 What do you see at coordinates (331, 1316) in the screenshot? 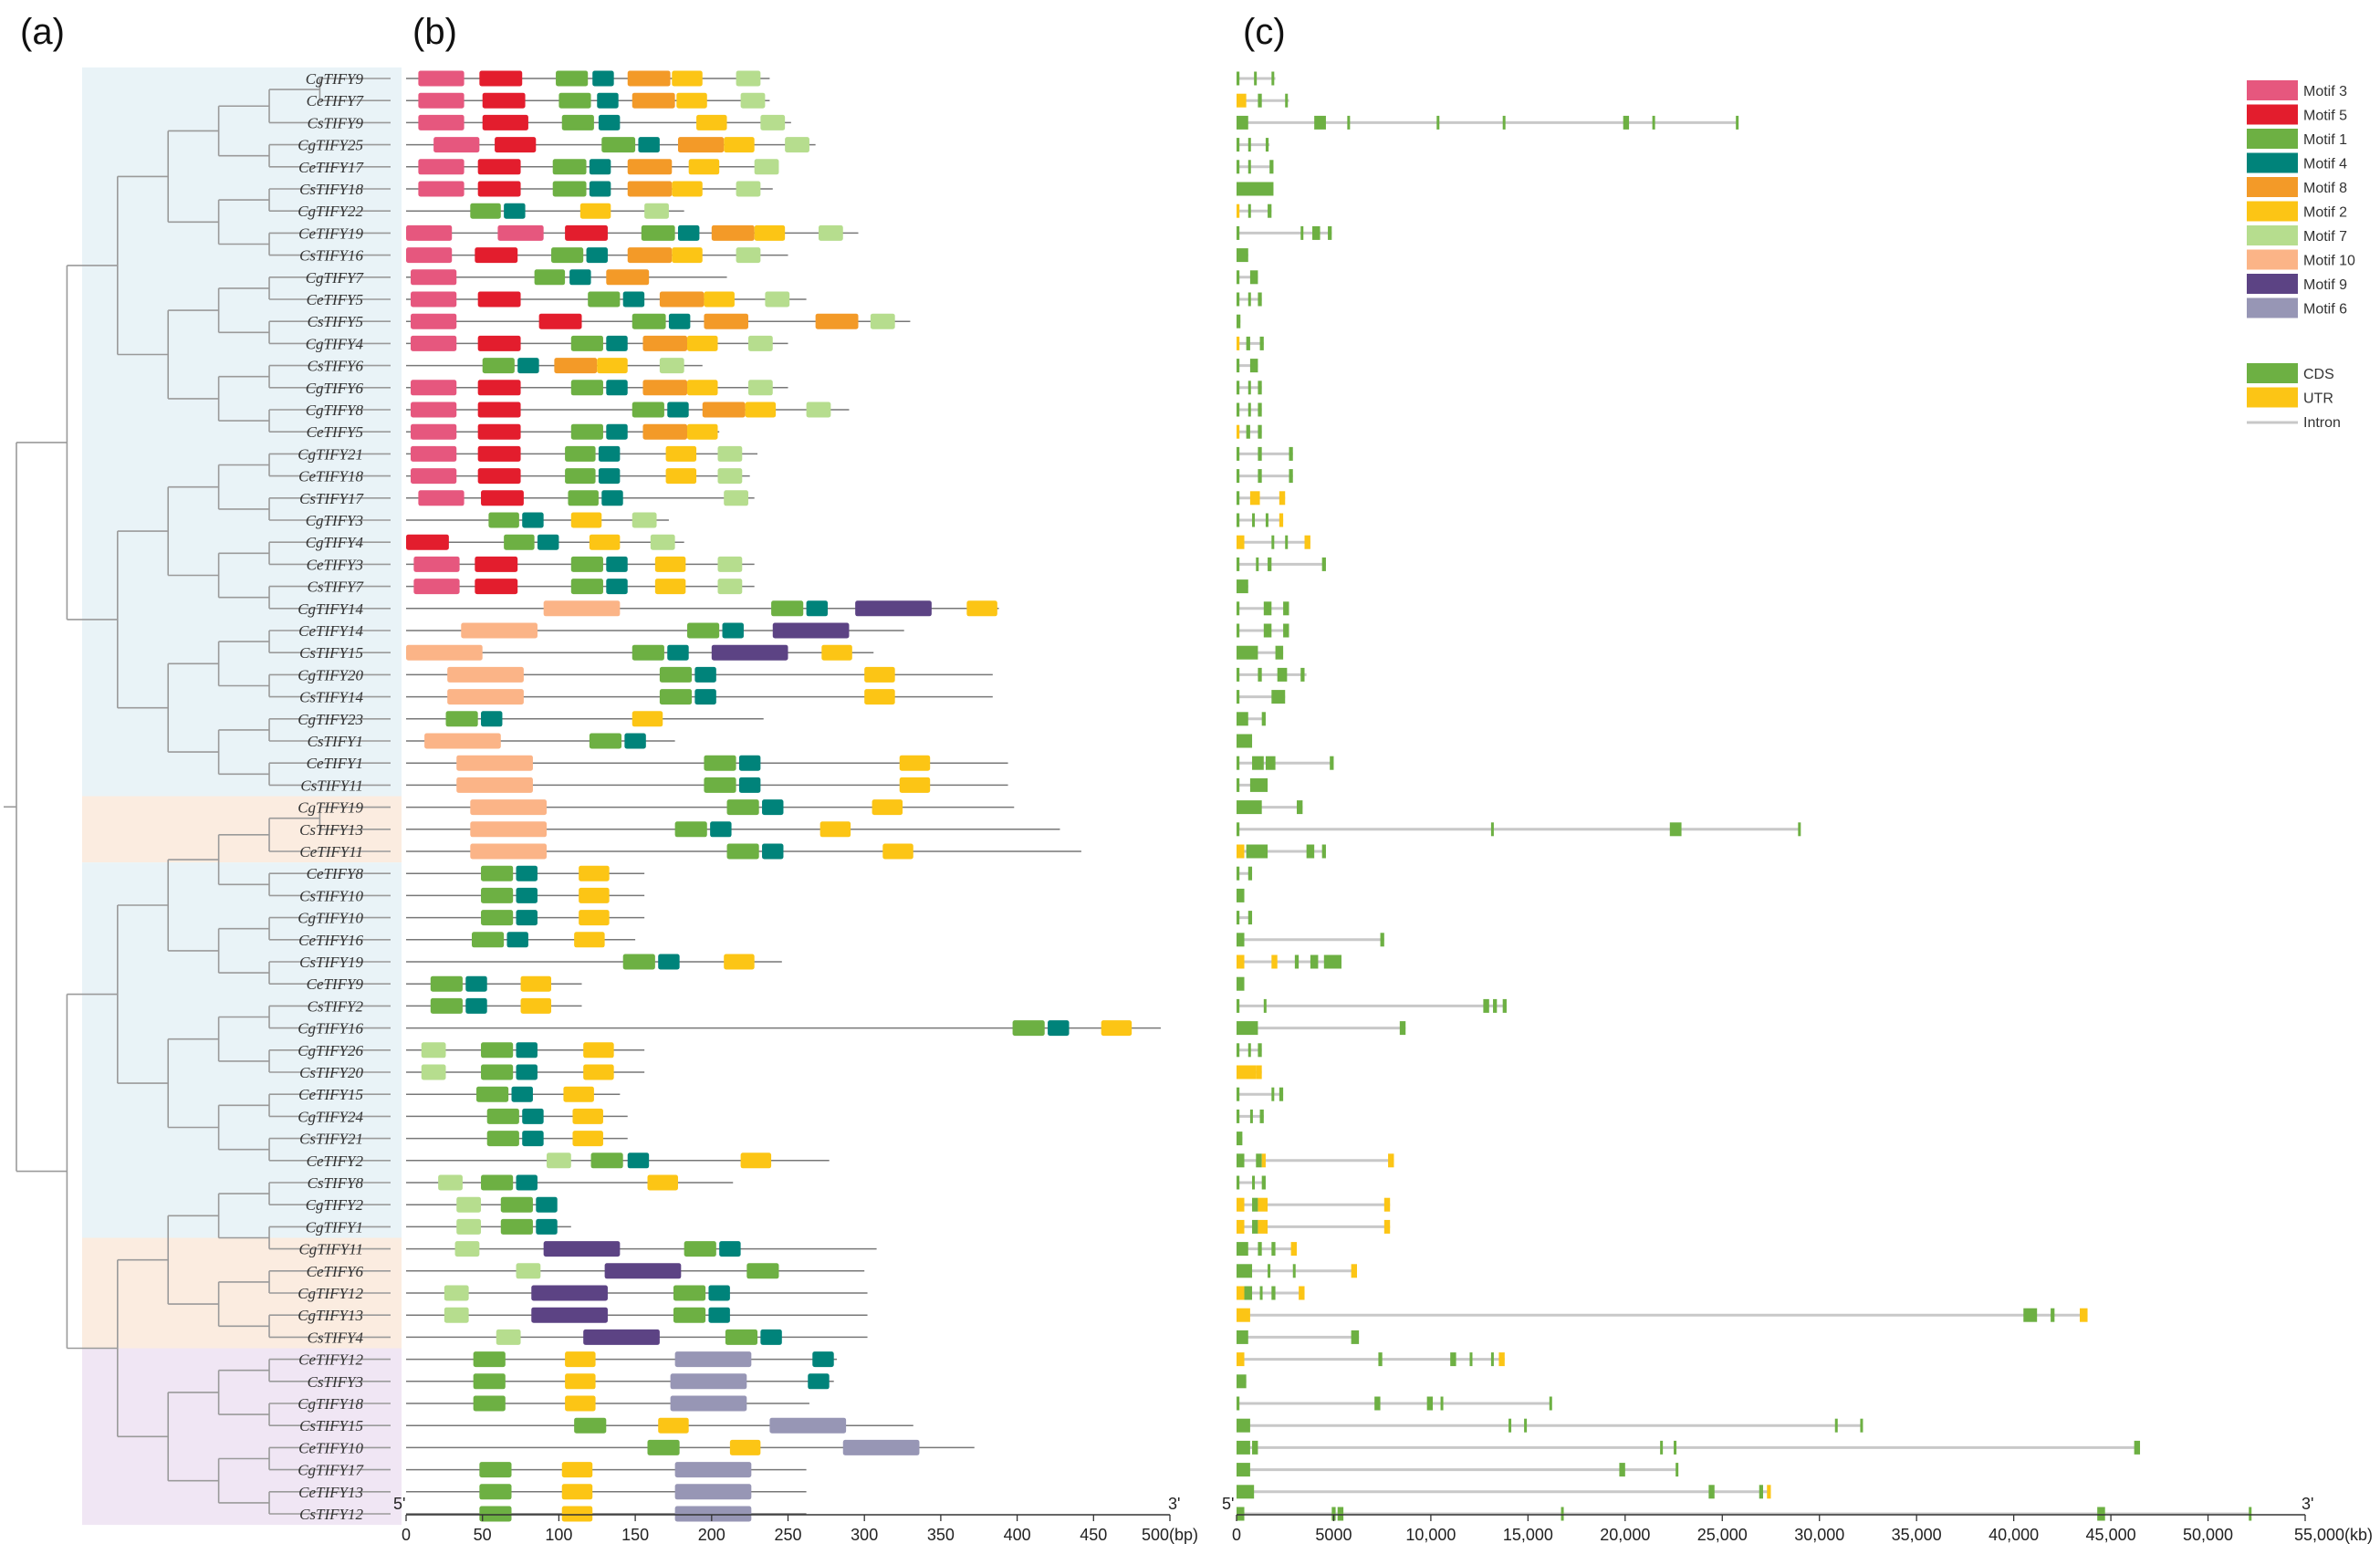
I see `gene-label: CgTIFY13` at bounding box center [331, 1316].